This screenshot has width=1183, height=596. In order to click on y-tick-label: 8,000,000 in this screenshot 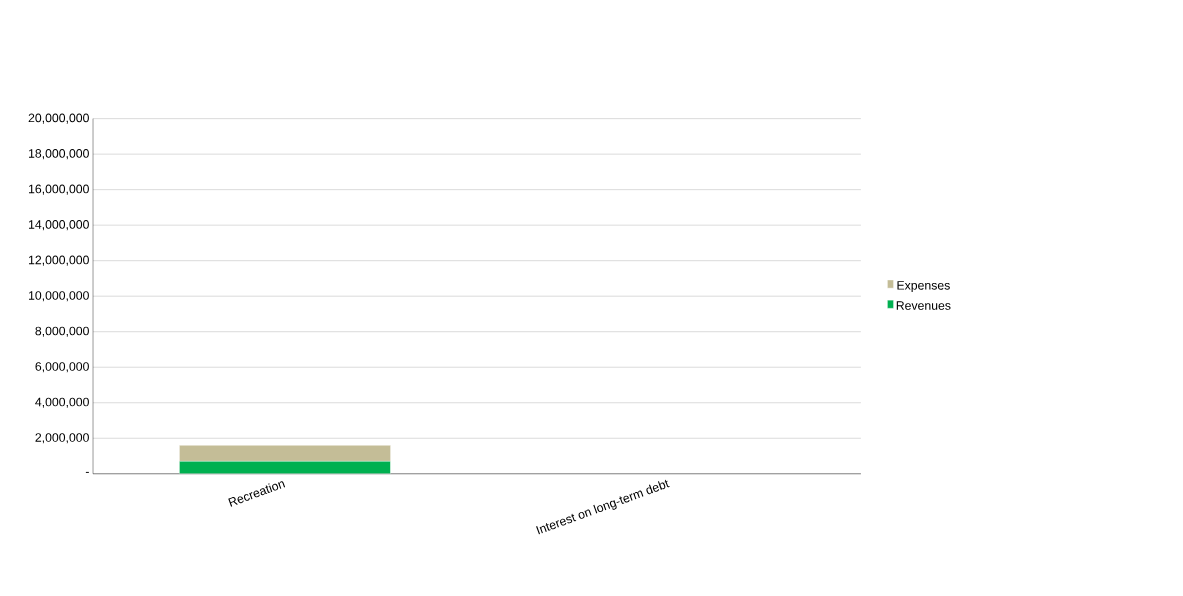, I will do `click(62, 331)`.